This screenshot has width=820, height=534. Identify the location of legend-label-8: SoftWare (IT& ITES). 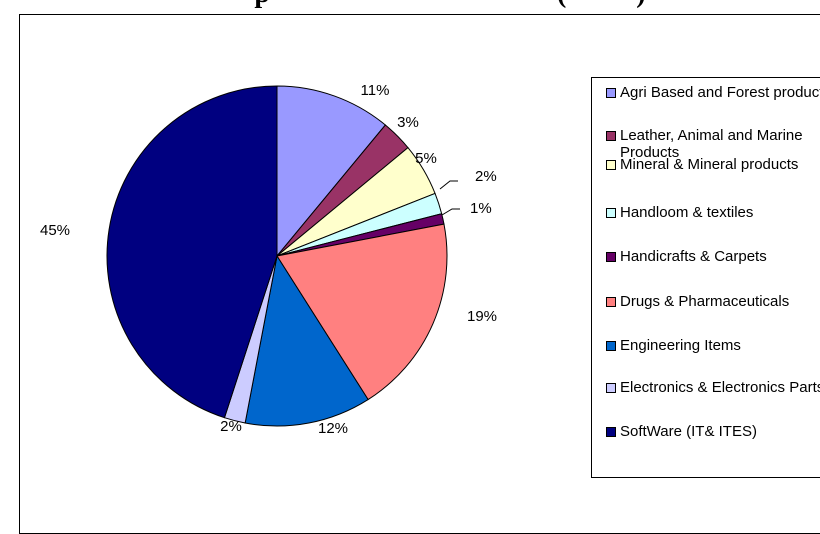
(688, 431).